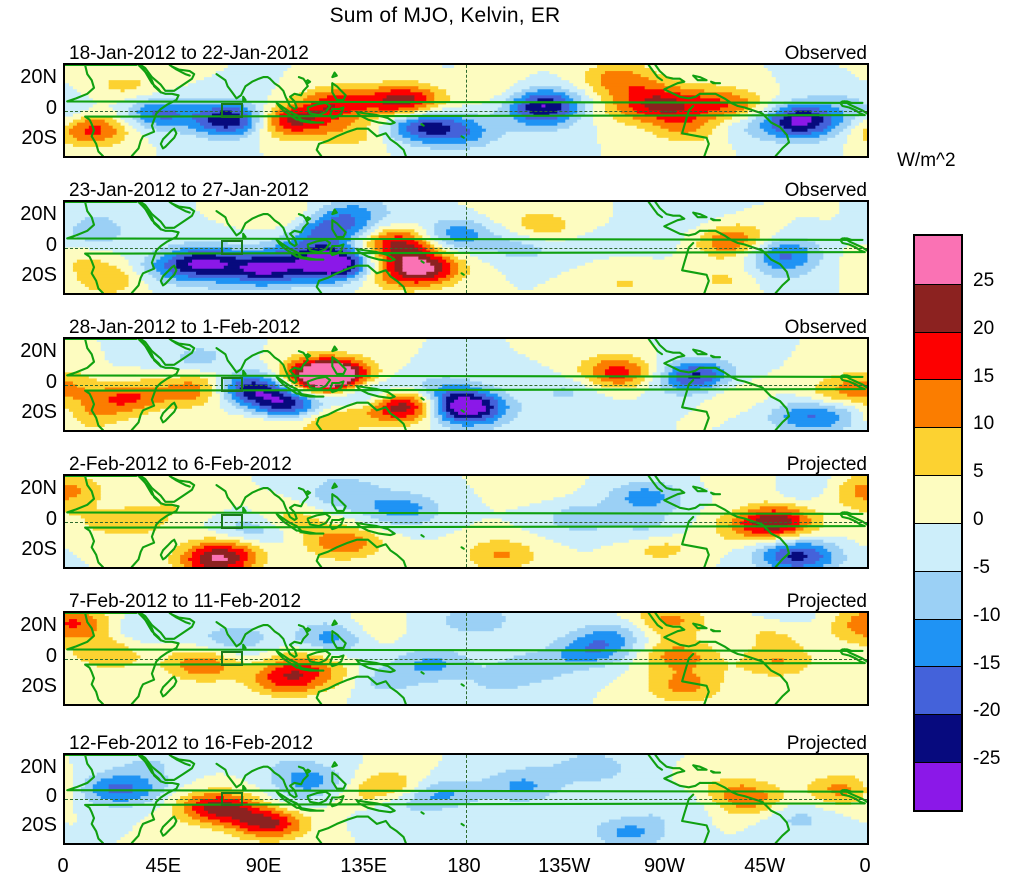 Image resolution: width=1021 pixels, height=889 pixels. Describe the element at coordinates (466, 741) in the screenshot. I see `panel-header-6: 12-Feb-2012 to 16-Feb-2012 Projected` at that location.